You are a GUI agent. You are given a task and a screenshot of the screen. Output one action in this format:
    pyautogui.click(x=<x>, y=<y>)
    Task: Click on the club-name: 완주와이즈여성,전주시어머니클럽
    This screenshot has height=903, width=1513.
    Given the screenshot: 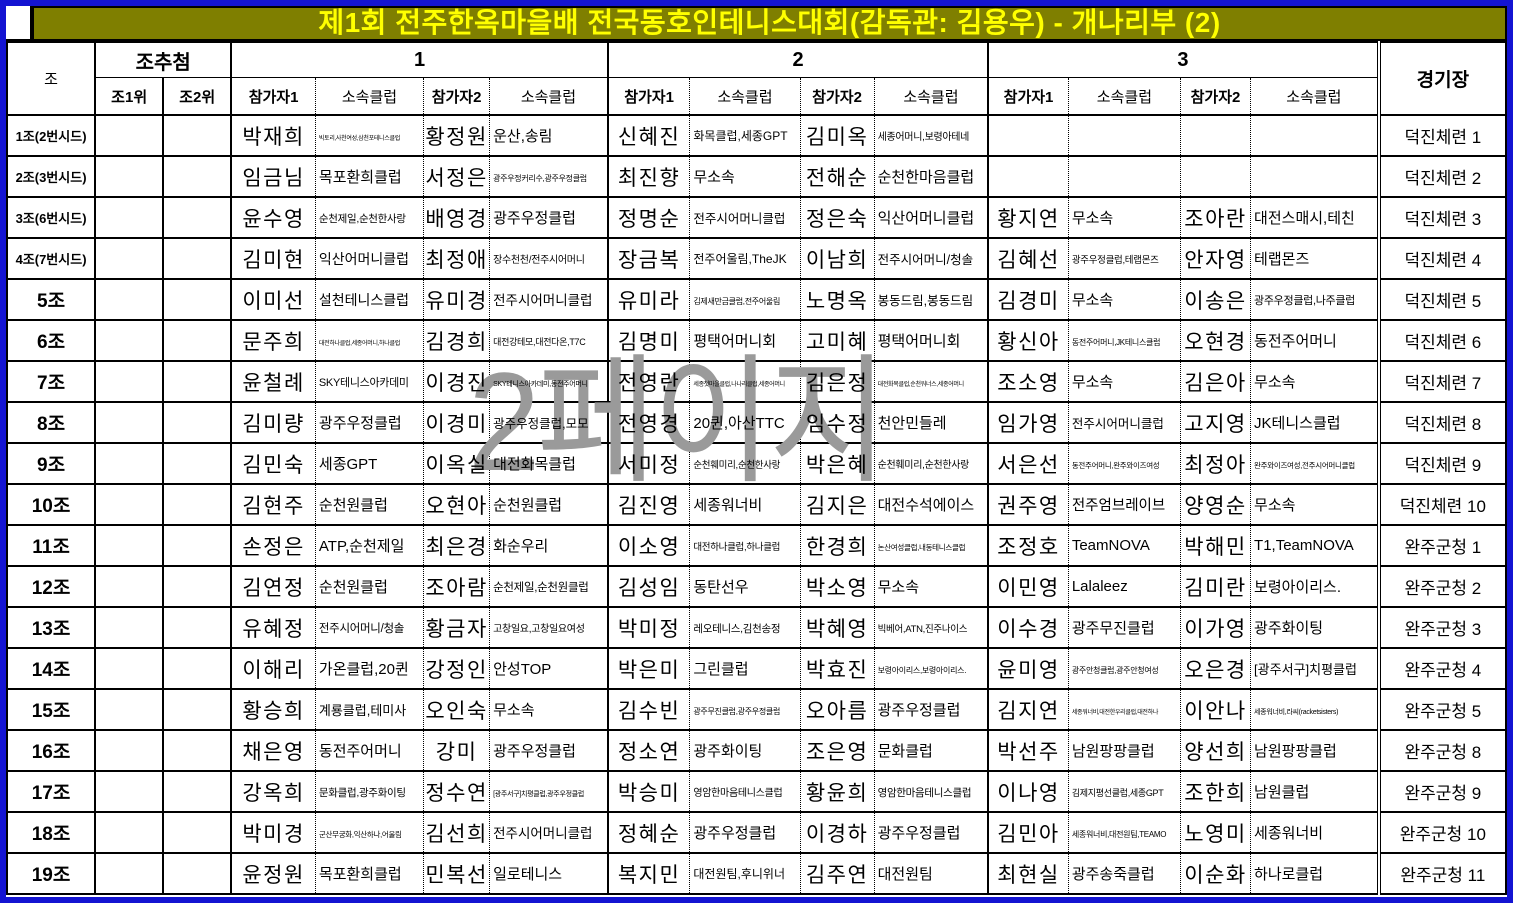 What is the action you would take?
    pyautogui.click(x=1304, y=465)
    